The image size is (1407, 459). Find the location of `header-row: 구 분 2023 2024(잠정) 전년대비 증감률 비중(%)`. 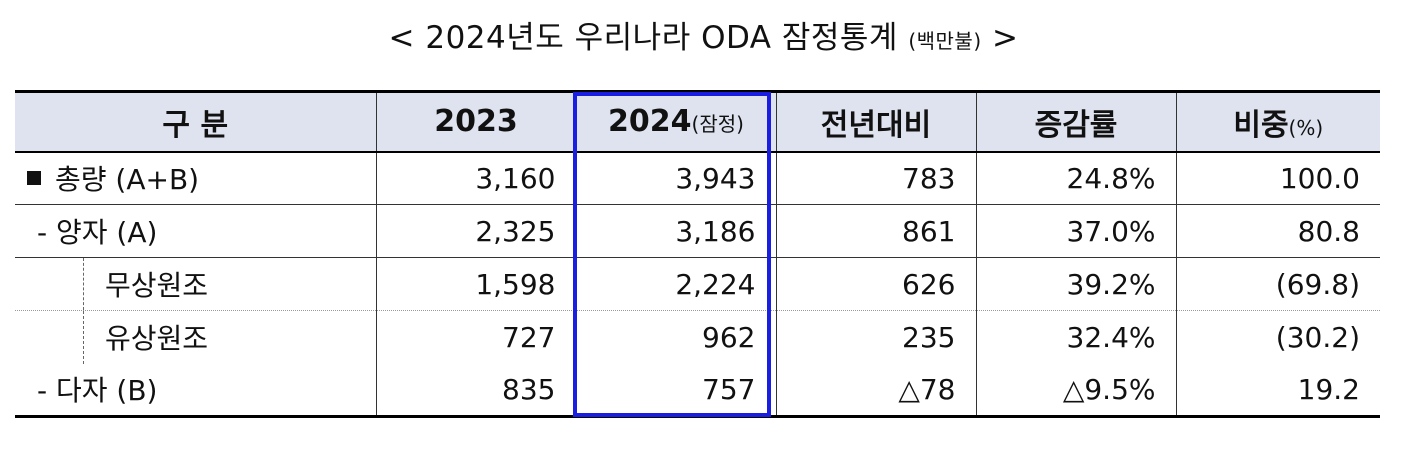

header-row: 구 분 2023 2024(잠정) 전년대비 증감률 비중(%) is located at coordinates (697, 121).